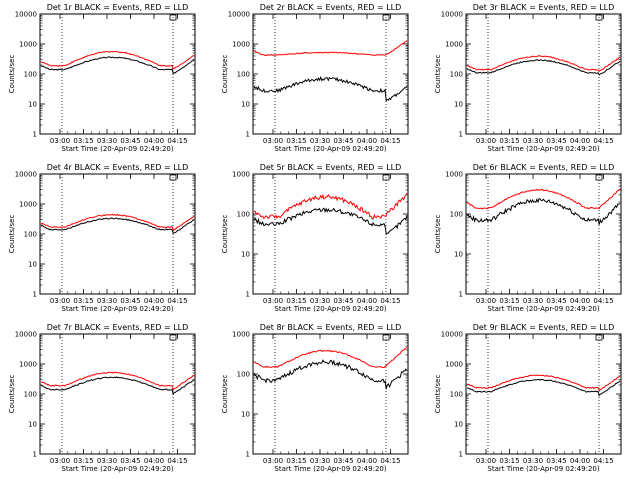 The width and height of the screenshot is (640, 480). Describe the element at coordinates (544, 7) in the screenshot. I see `chart-title: Det 3r BLACK = Events, RED = LLD` at that location.